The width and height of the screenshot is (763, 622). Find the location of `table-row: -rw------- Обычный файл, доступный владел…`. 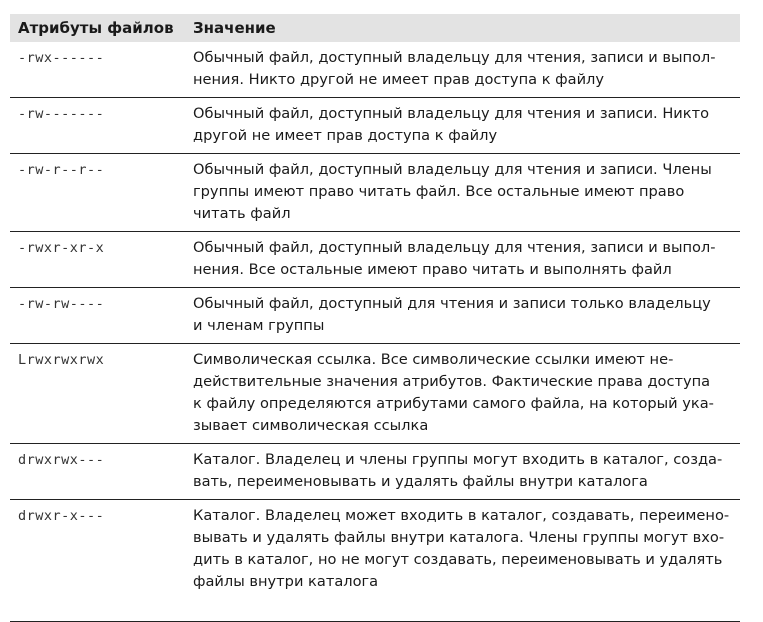

table-row: -rw------- Обычный файл, доступный владел… is located at coordinates (375, 125).